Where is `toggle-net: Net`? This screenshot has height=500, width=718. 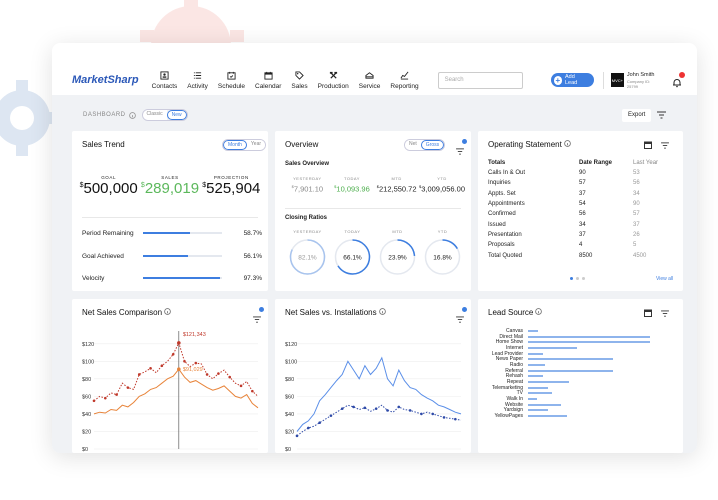
toggle-net: Net is located at coordinates (413, 145).